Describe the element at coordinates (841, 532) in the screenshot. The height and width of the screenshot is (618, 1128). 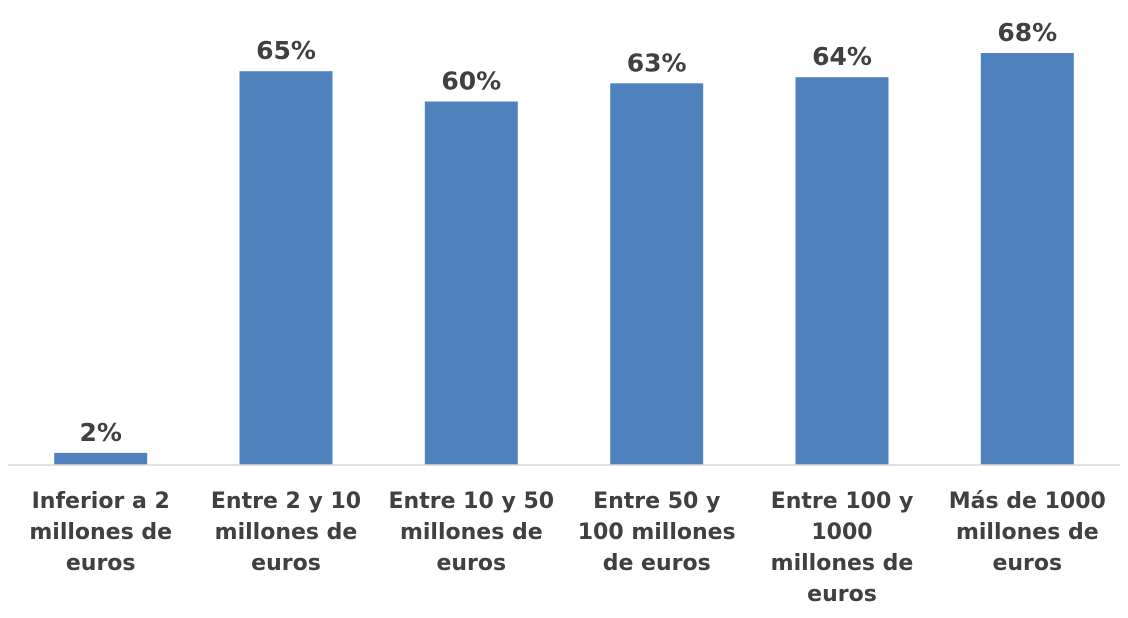
I see `category-label-line: 1000` at that location.